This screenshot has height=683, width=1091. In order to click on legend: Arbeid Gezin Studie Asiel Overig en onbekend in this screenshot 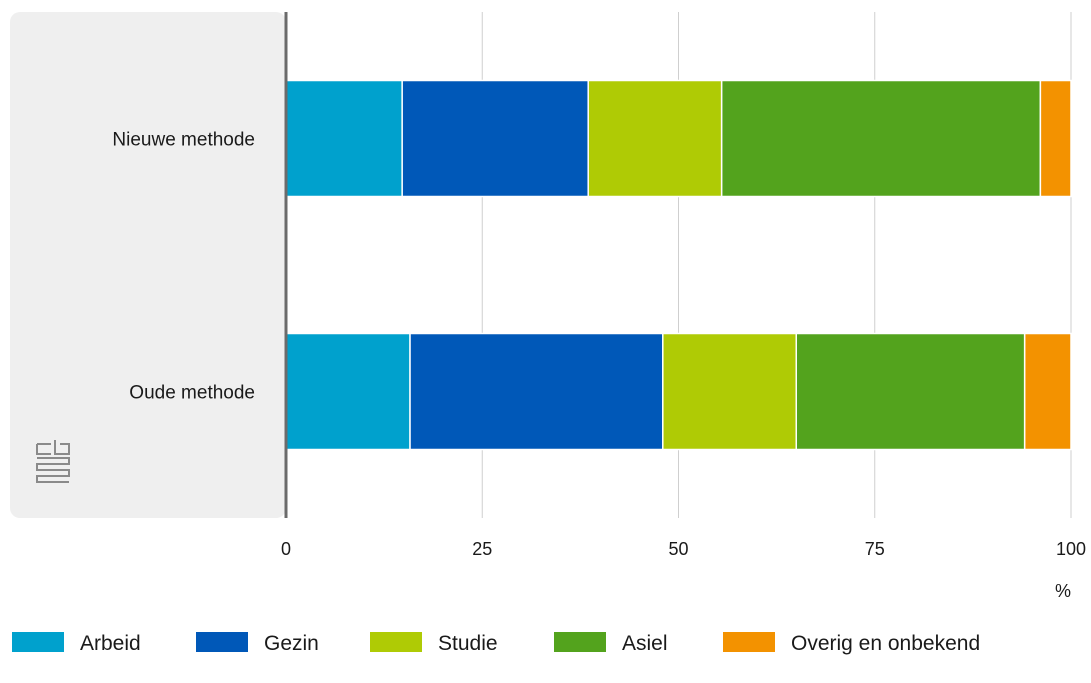, I will do `click(496, 643)`.